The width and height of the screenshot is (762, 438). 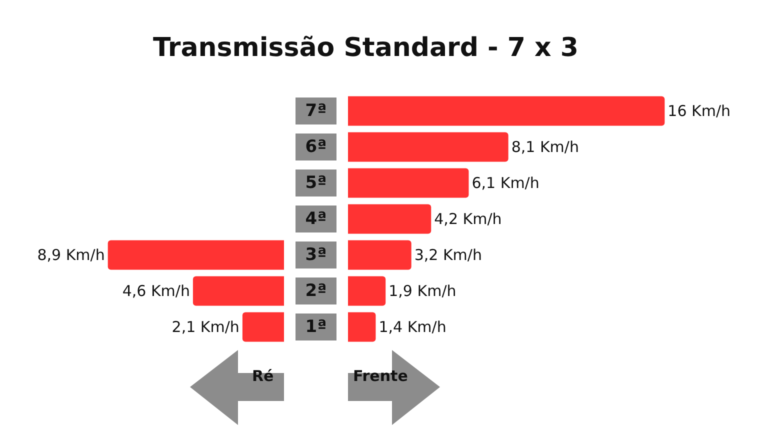 I want to click on text: Frente, so click(x=380, y=376).